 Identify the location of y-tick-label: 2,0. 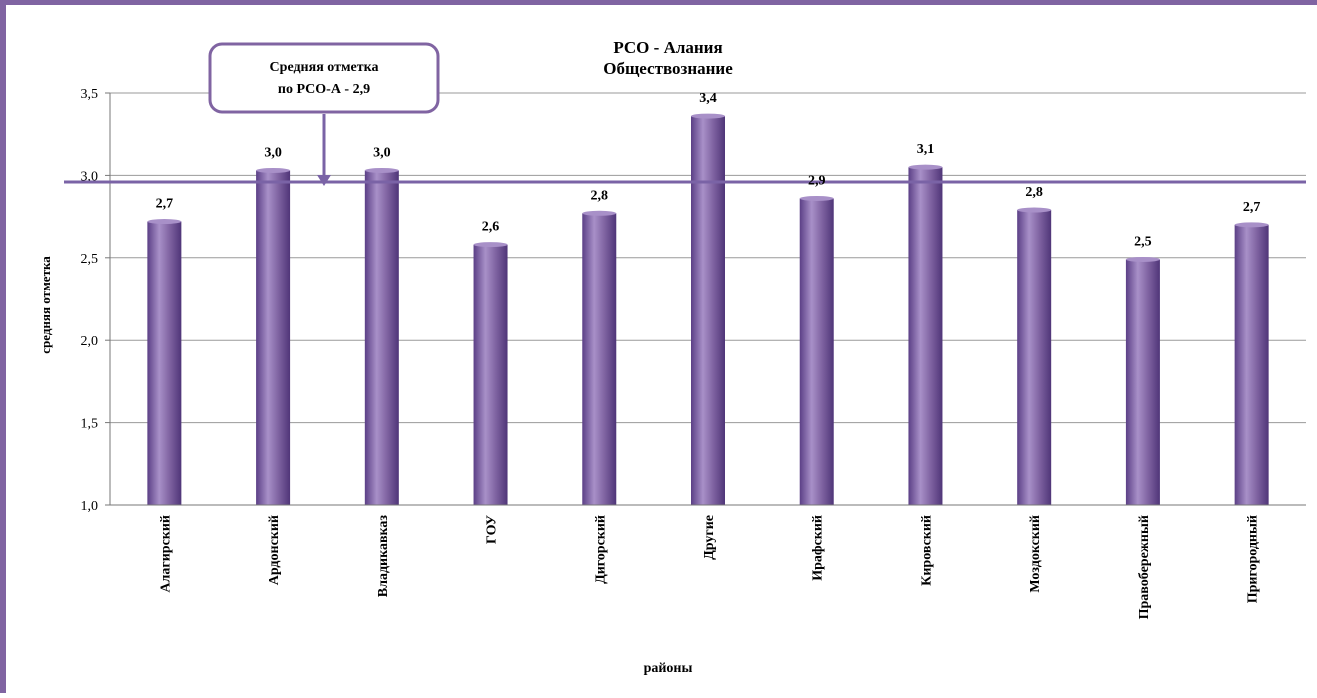
(90, 341).